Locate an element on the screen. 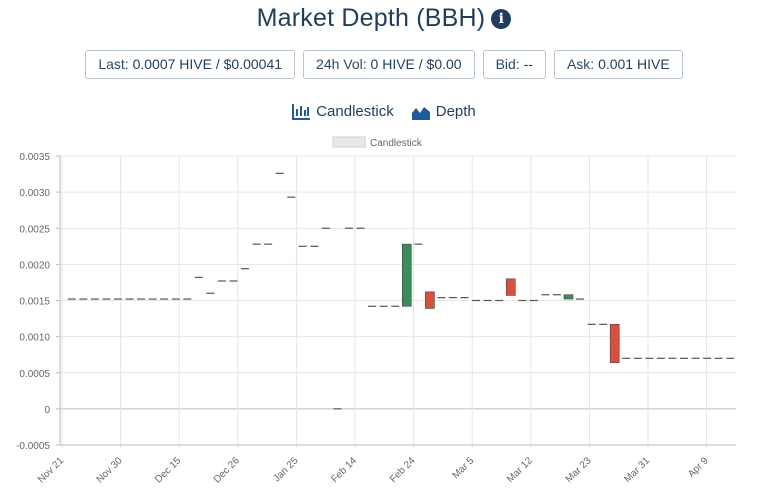 This screenshot has height=503, width=768. chart-type-toggles: Candlestick Depth is located at coordinates (384, 111).